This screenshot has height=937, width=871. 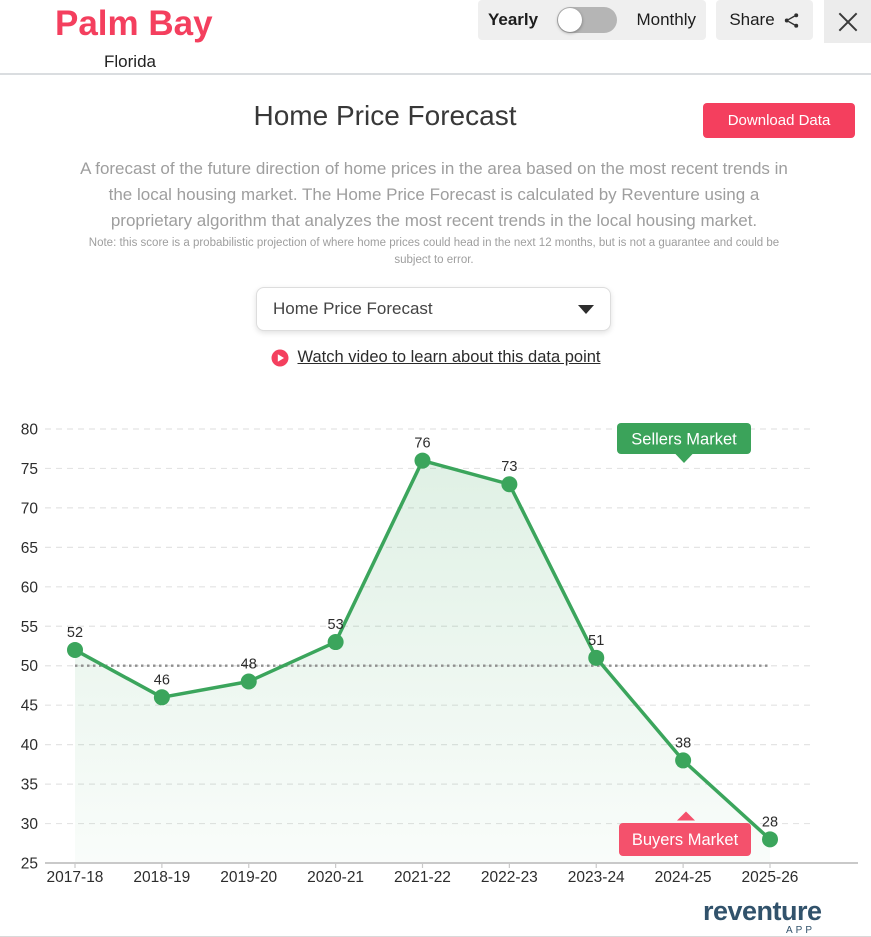 I want to click on y-axis-label: 40, so click(x=30, y=745).